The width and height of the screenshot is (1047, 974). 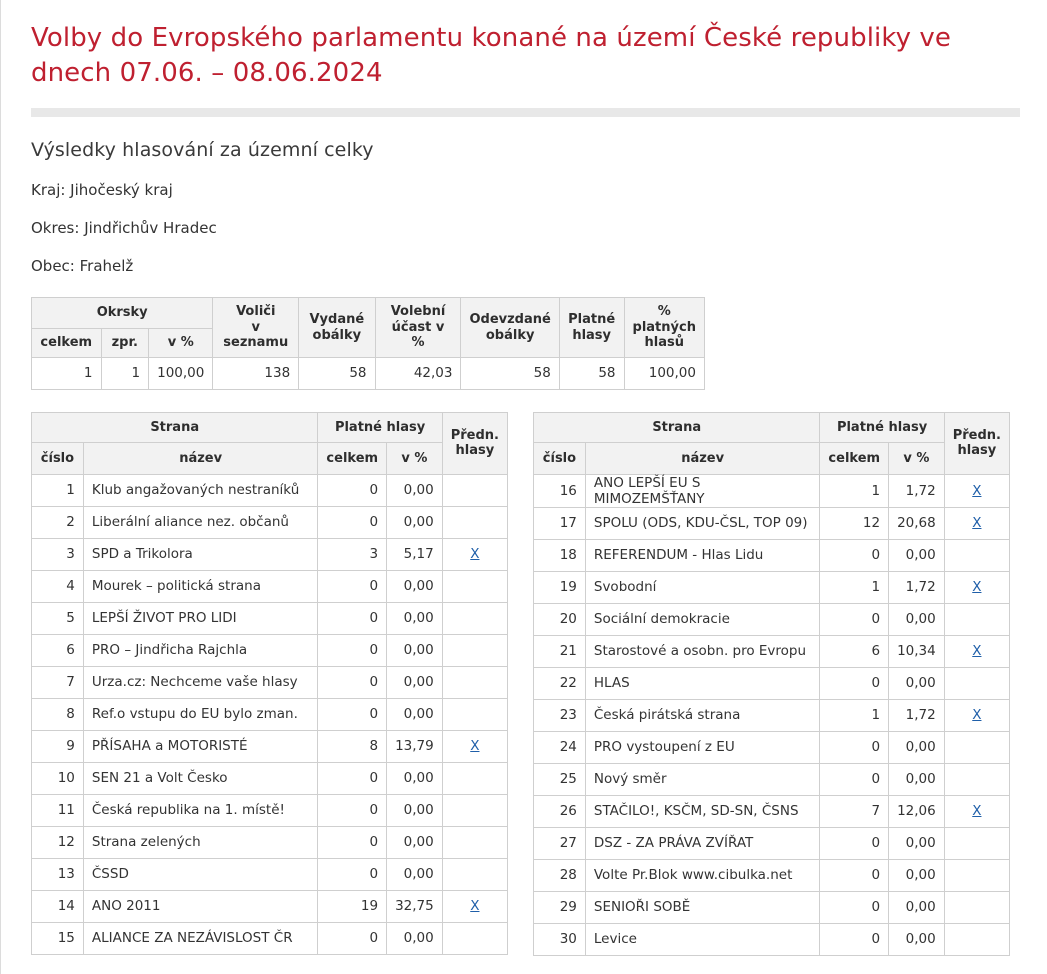 What do you see at coordinates (854, 587) in the screenshot?
I see `right-party-votes: 1` at bounding box center [854, 587].